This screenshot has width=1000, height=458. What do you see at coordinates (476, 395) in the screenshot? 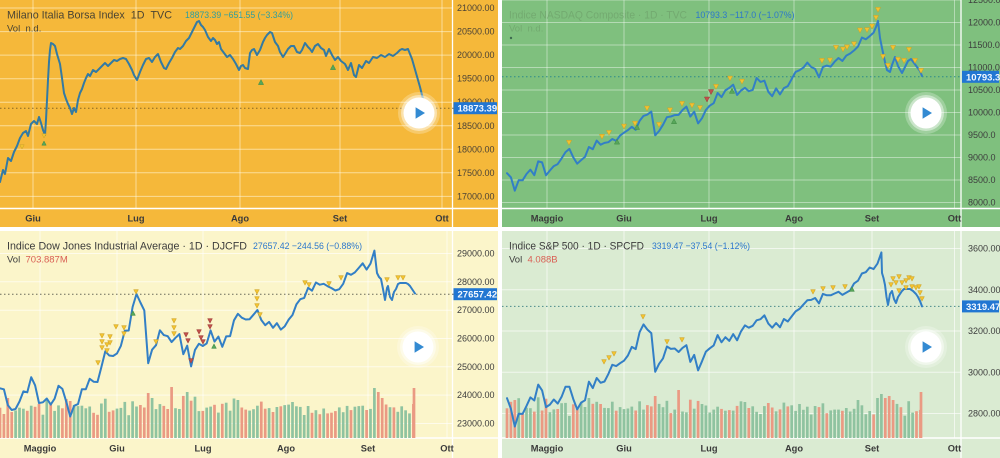
I see `svg-text: 24000.00` at bounding box center [476, 395].